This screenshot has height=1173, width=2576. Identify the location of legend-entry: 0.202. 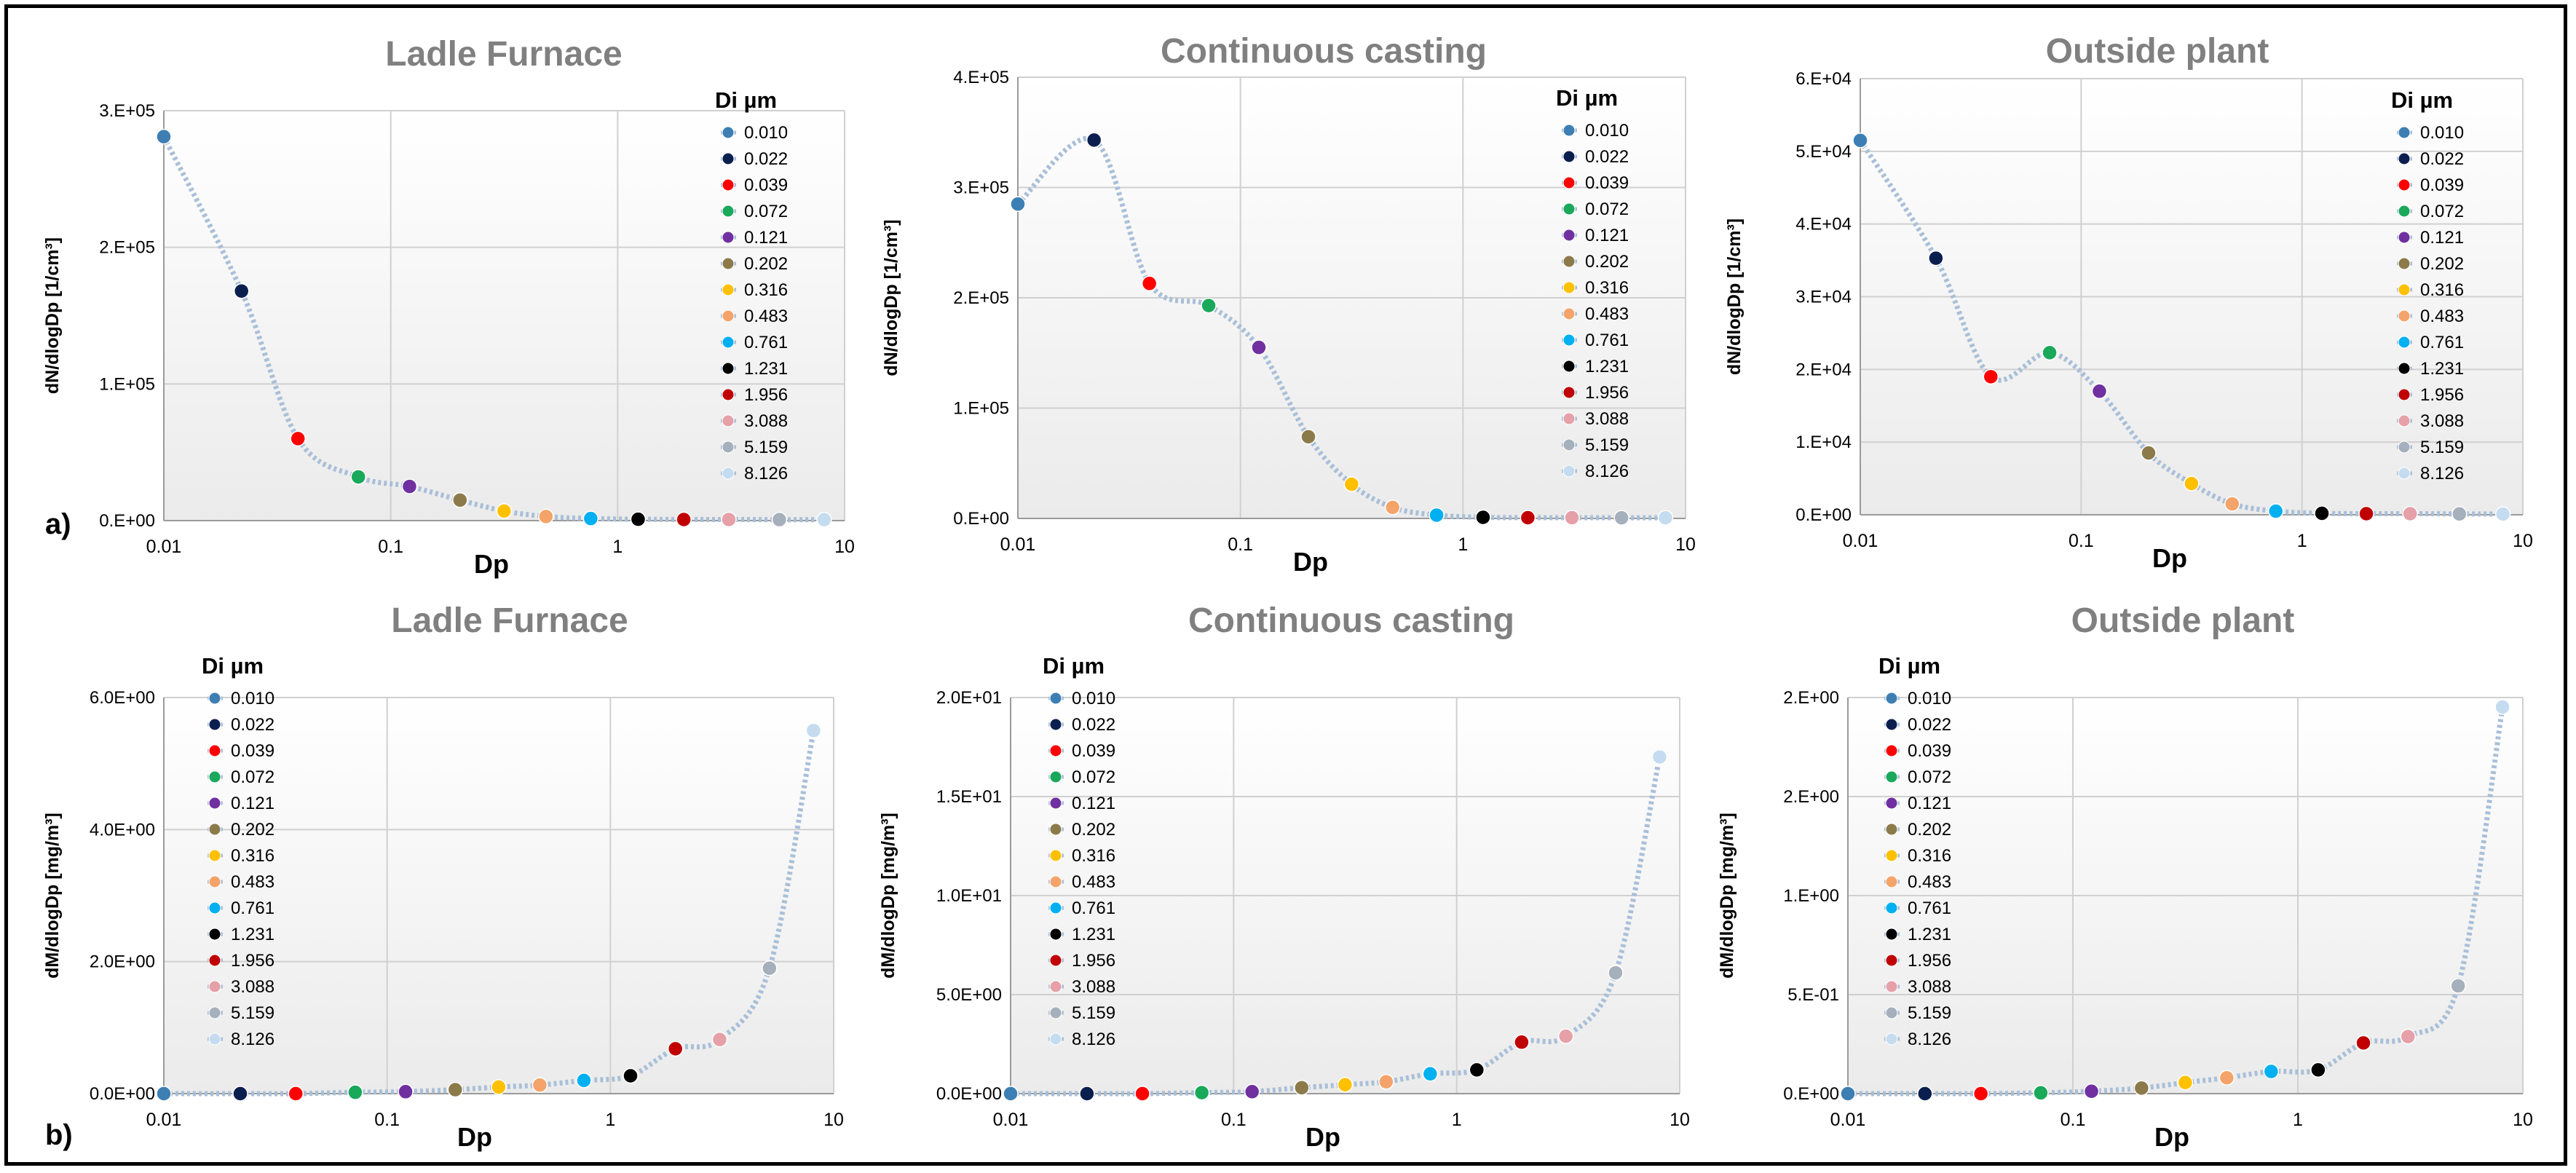
(1607, 262).